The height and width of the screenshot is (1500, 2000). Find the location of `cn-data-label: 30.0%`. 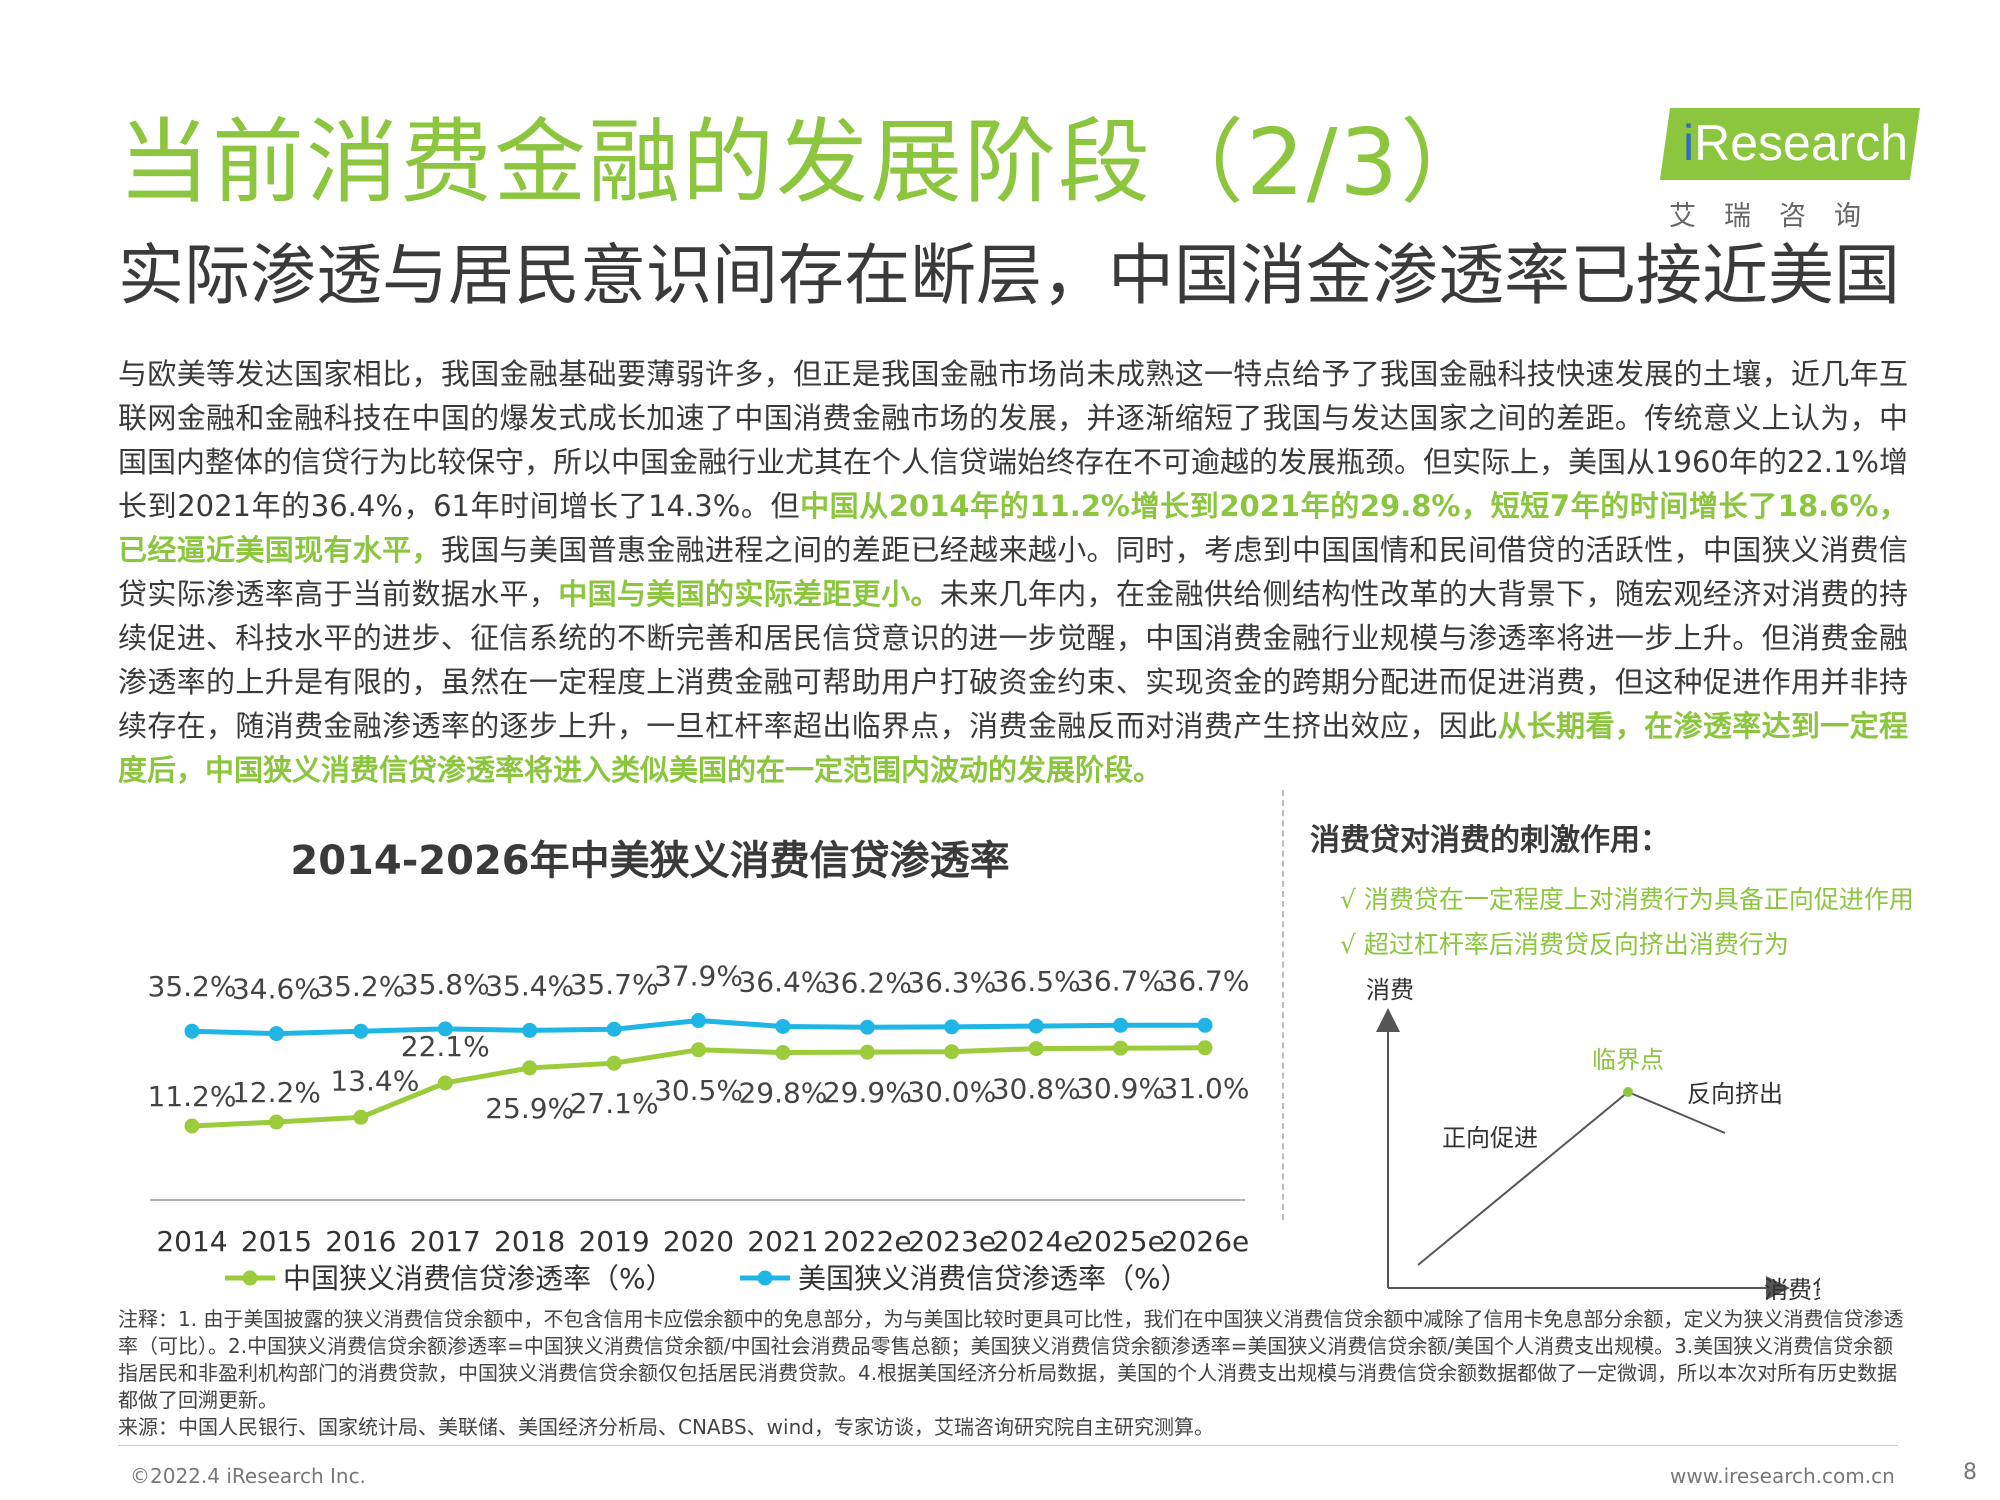

cn-data-label: 30.0% is located at coordinates (951, 1092).